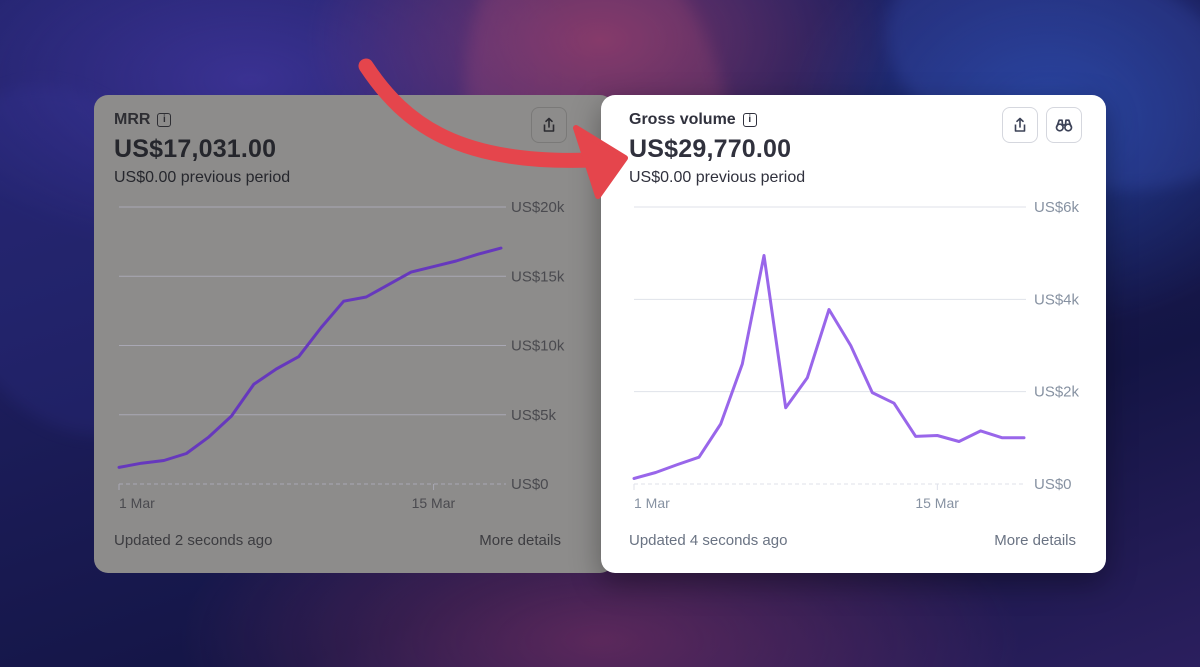 This screenshot has width=1200, height=667. I want to click on y-tick-label: US$6k, so click(1057, 207).